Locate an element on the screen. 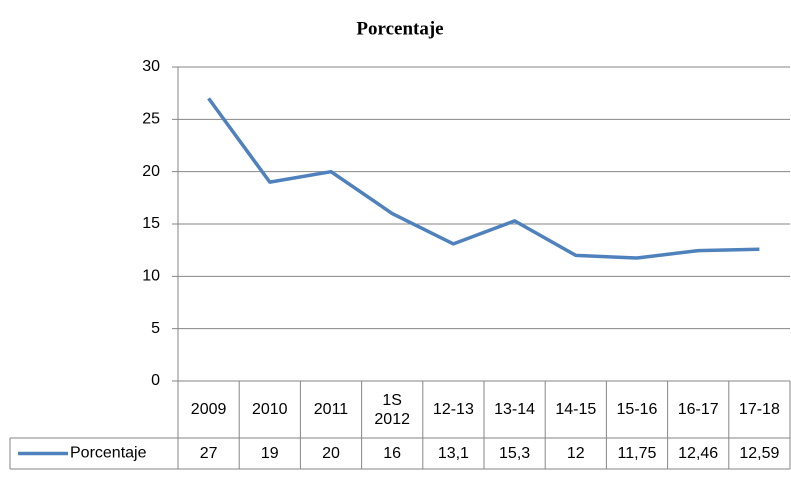 Image resolution: width=791 pixels, height=479 pixels. x-tick-label: 14-15 is located at coordinates (576, 409).